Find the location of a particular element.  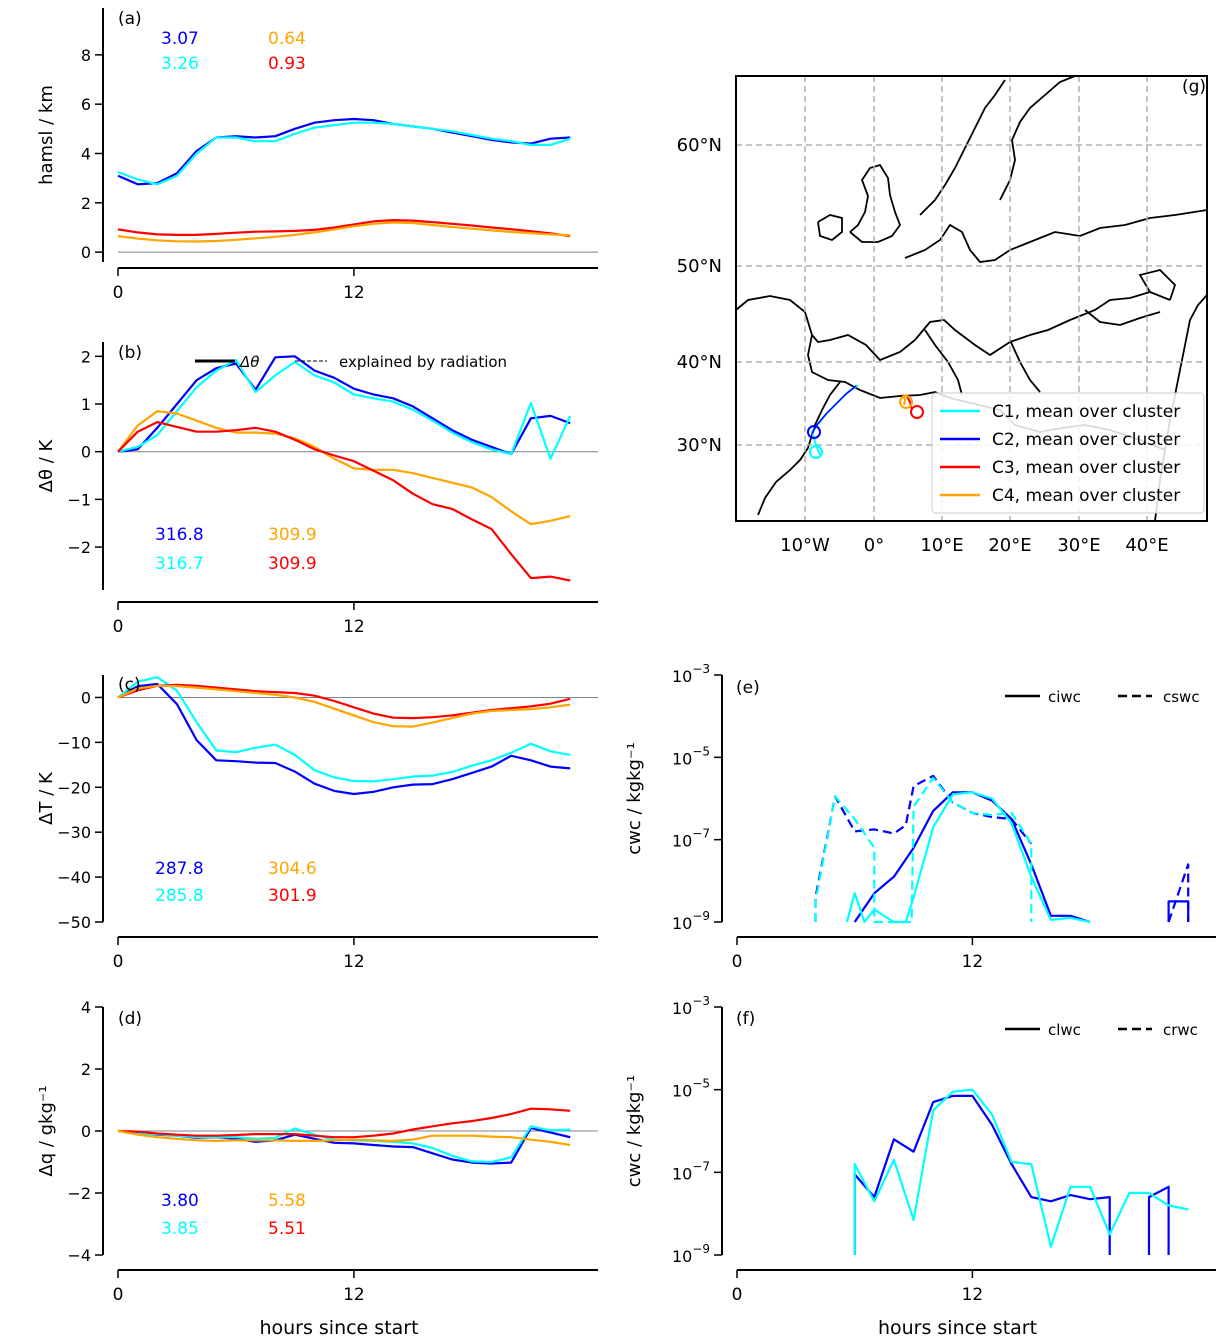

annotation-value: 3.80 is located at coordinates (180, 1201).